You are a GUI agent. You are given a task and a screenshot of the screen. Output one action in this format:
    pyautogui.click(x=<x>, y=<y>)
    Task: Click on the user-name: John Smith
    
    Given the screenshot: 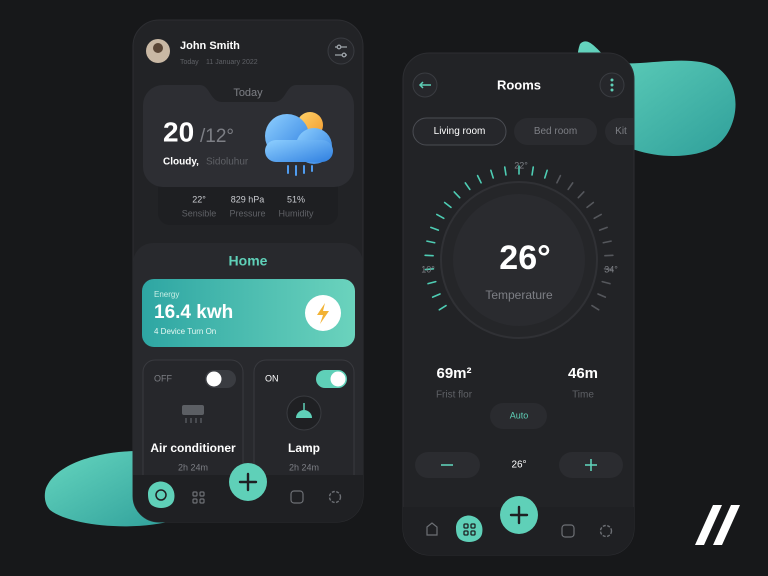 What is the action you would take?
    pyautogui.click(x=210, y=46)
    